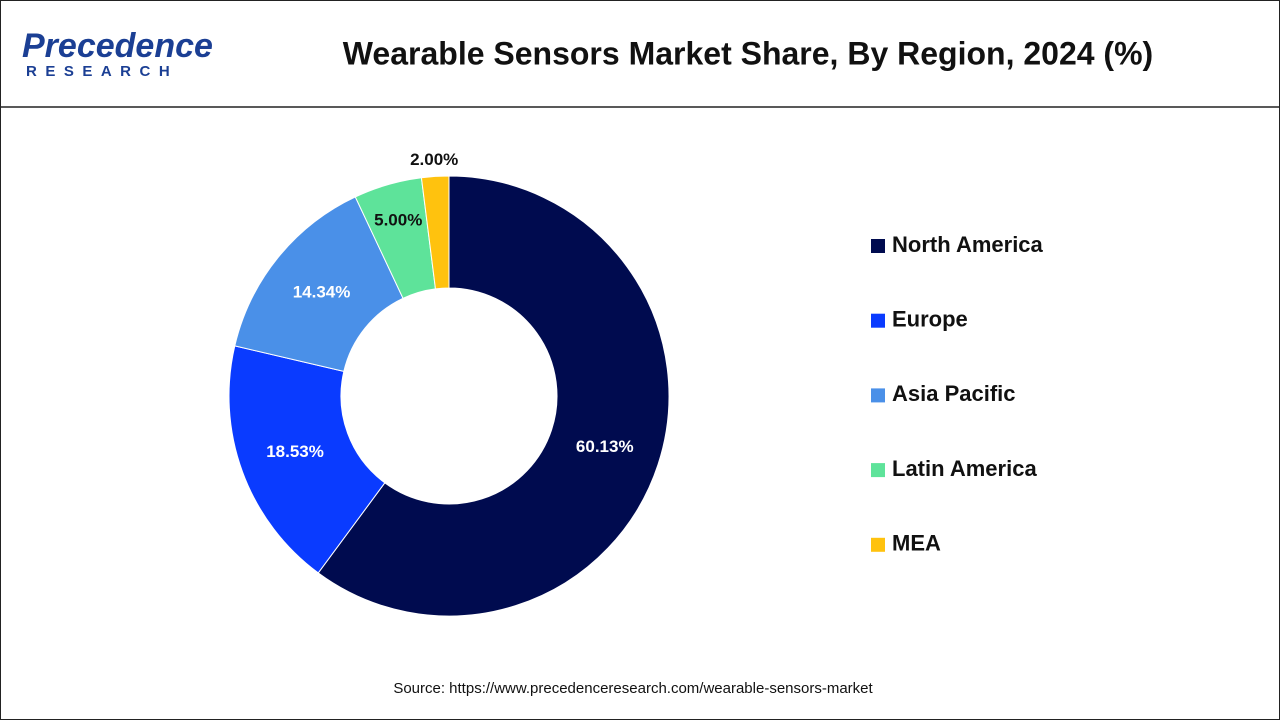  What do you see at coordinates (398, 220) in the screenshot?
I see `value-label: 5.00%` at bounding box center [398, 220].